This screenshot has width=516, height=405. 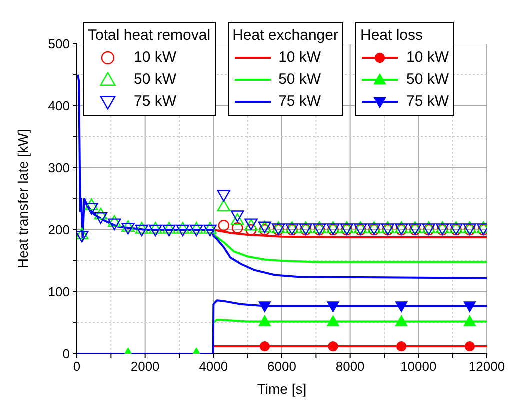 What do you see at coordinates (59, 292) in the screenshot?
I see `y-tick-label: 100` at bounding box center [59, 292].